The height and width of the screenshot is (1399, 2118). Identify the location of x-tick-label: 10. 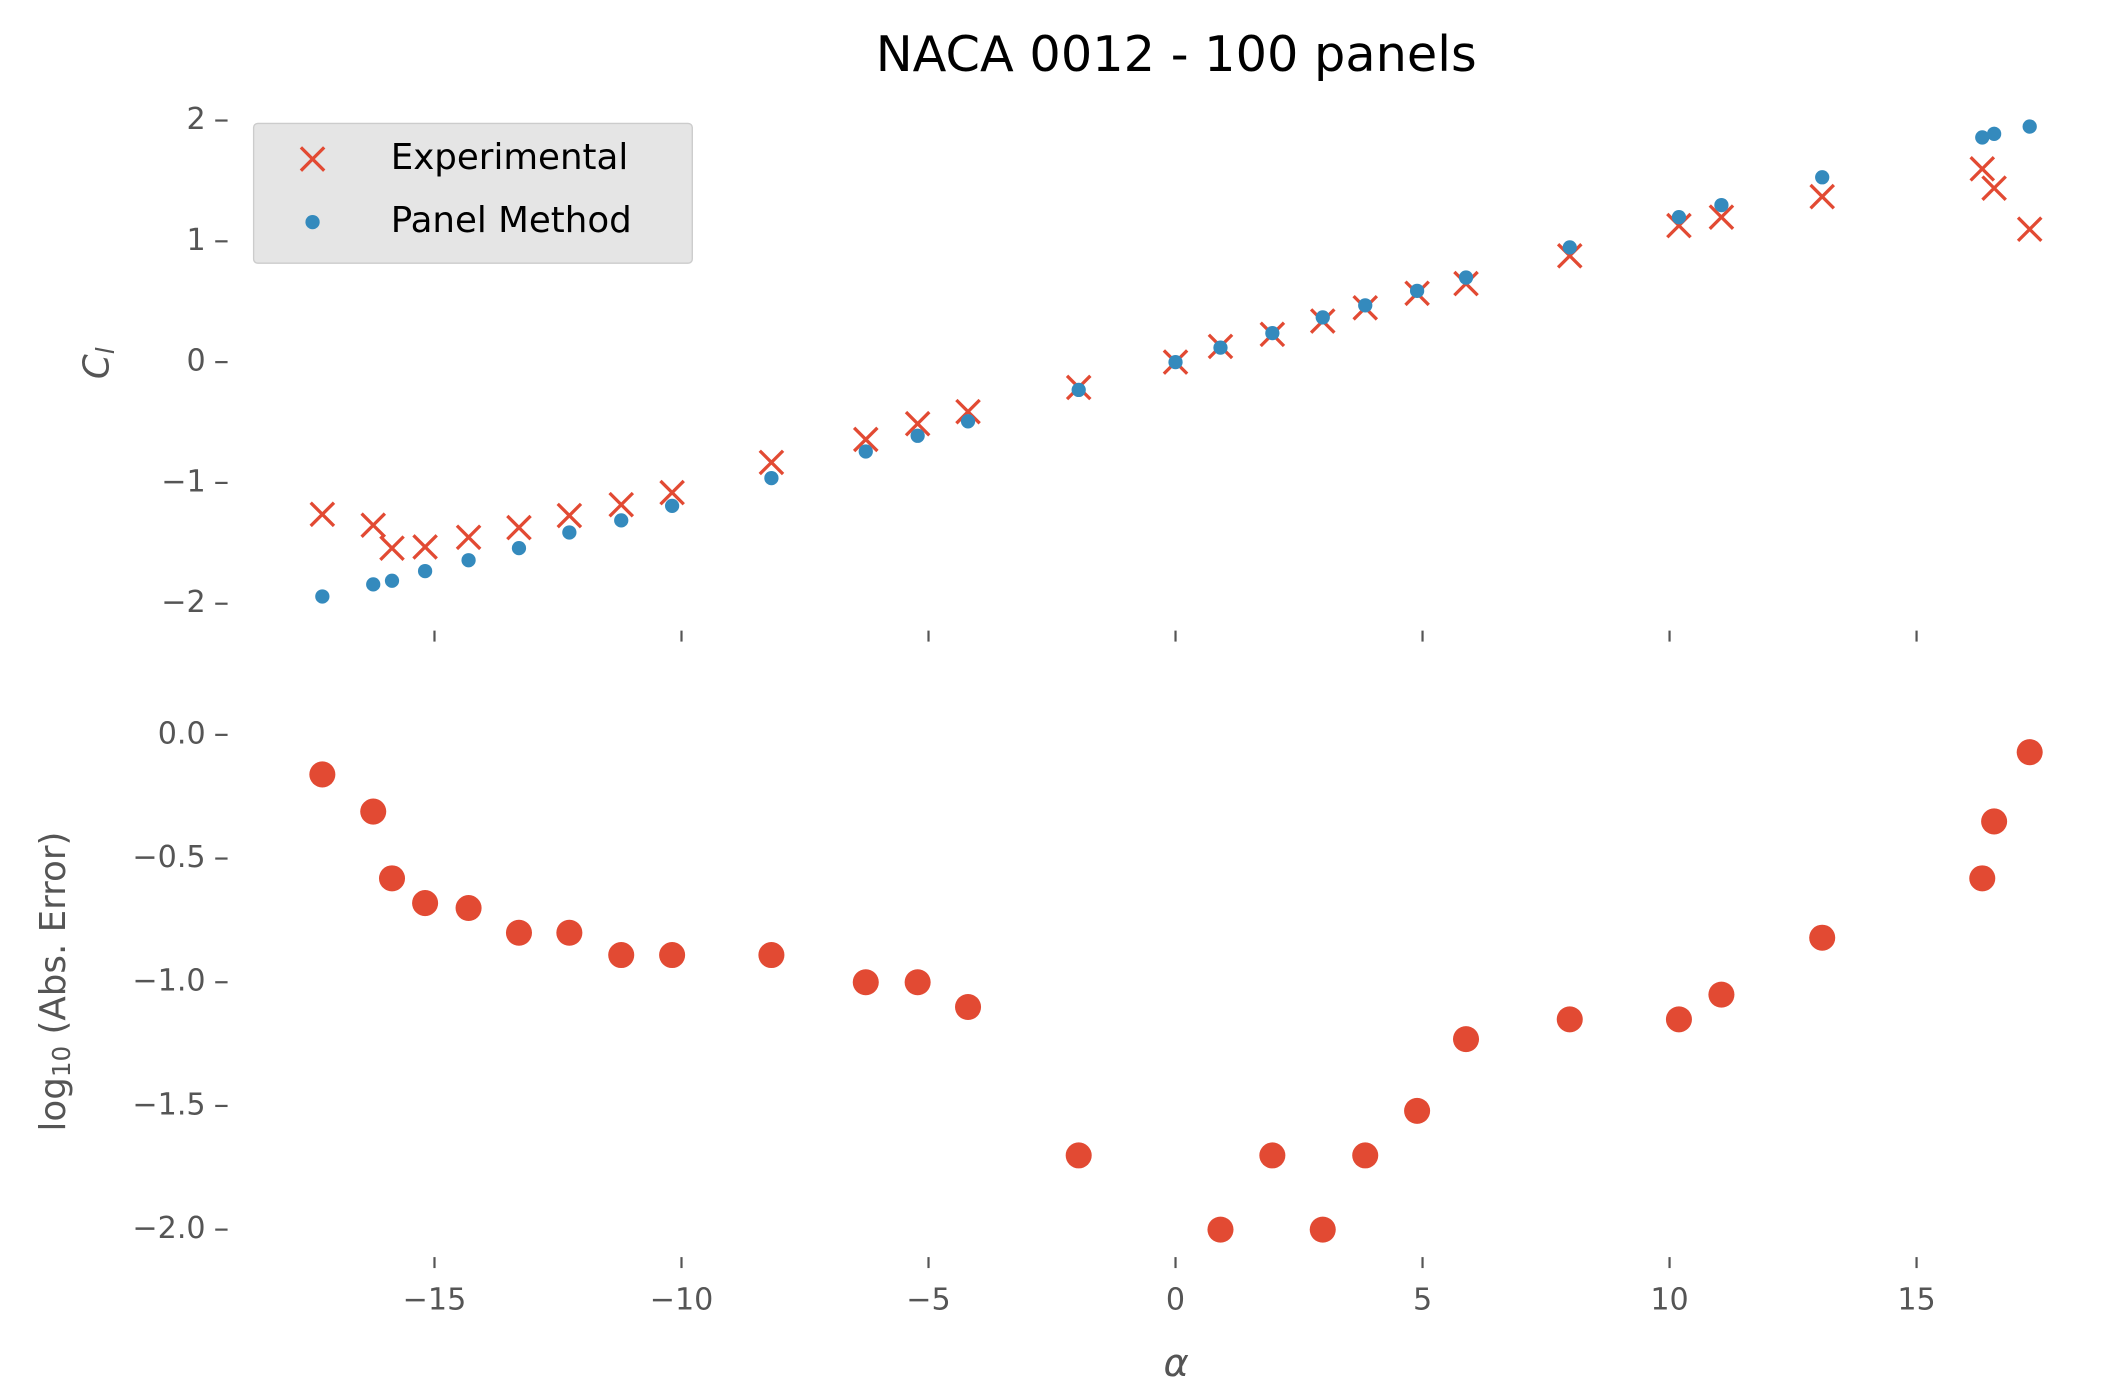
(1669, 1299).